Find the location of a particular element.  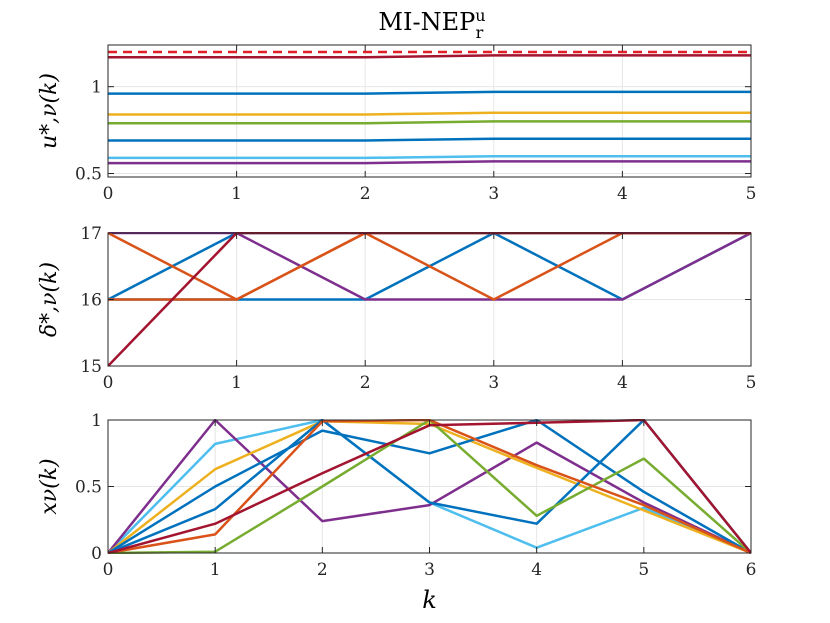

y-axis-label: u*,ν(k) is located at coordinates (49, 111).